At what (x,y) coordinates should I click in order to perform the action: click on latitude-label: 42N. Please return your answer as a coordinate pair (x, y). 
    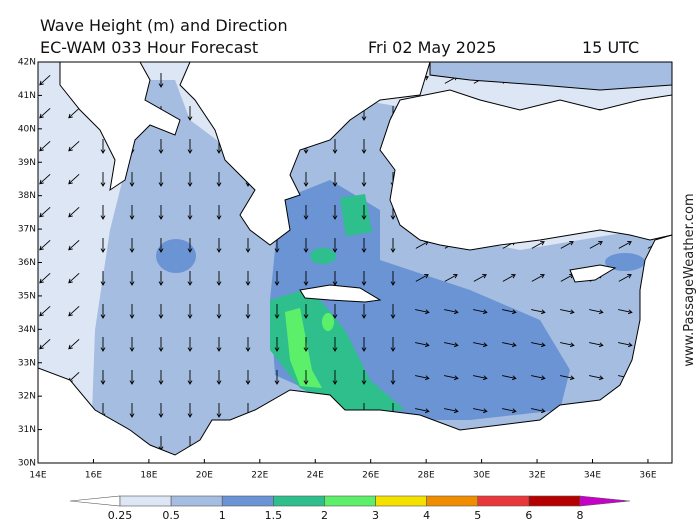
    Looking at the image, I should click on (27, 63).